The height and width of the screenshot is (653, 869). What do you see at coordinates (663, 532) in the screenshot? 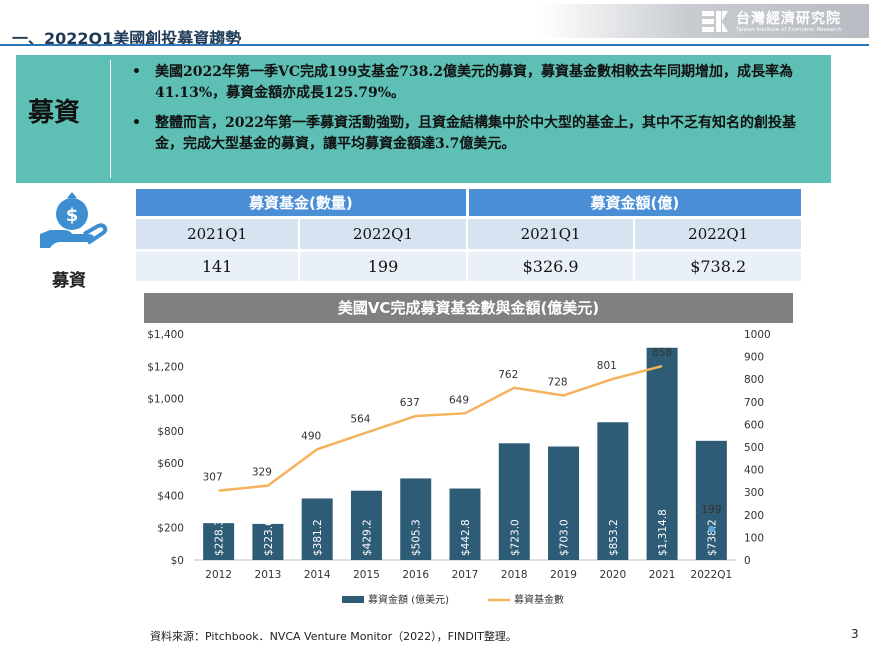
I see `bar-data-label: $1,314.8` at bounding box center [663, 532].